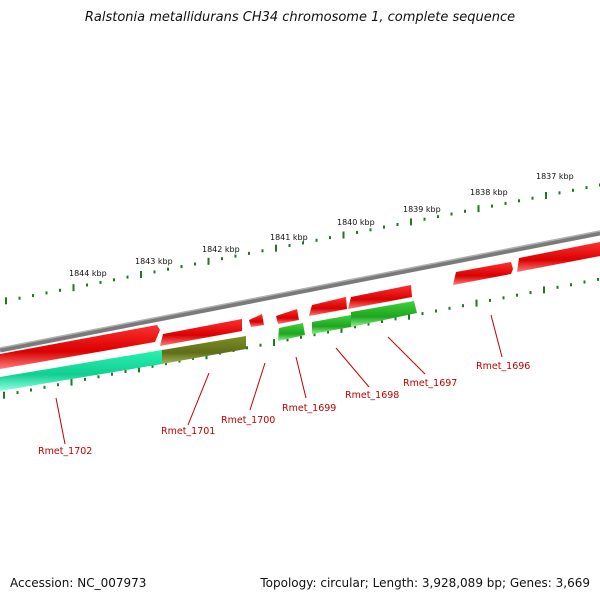 Image resolution: width=600 pixels, height=600 pixels. What do you see at coordinates (555, 176) in the screenshot?
I see `scale-label-1837: 1837 kbp` at bounding box center [555, 176].